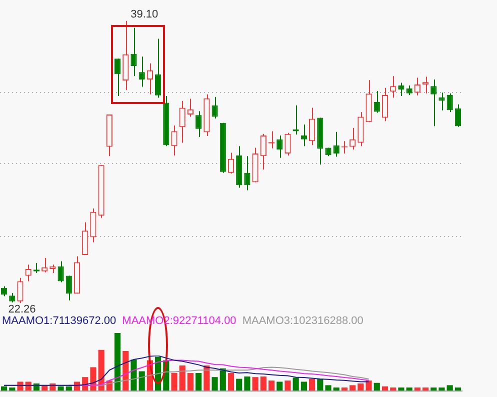 This screenshot has height=397, width=497. I want to click on text: 22.26, so click(22, 310).